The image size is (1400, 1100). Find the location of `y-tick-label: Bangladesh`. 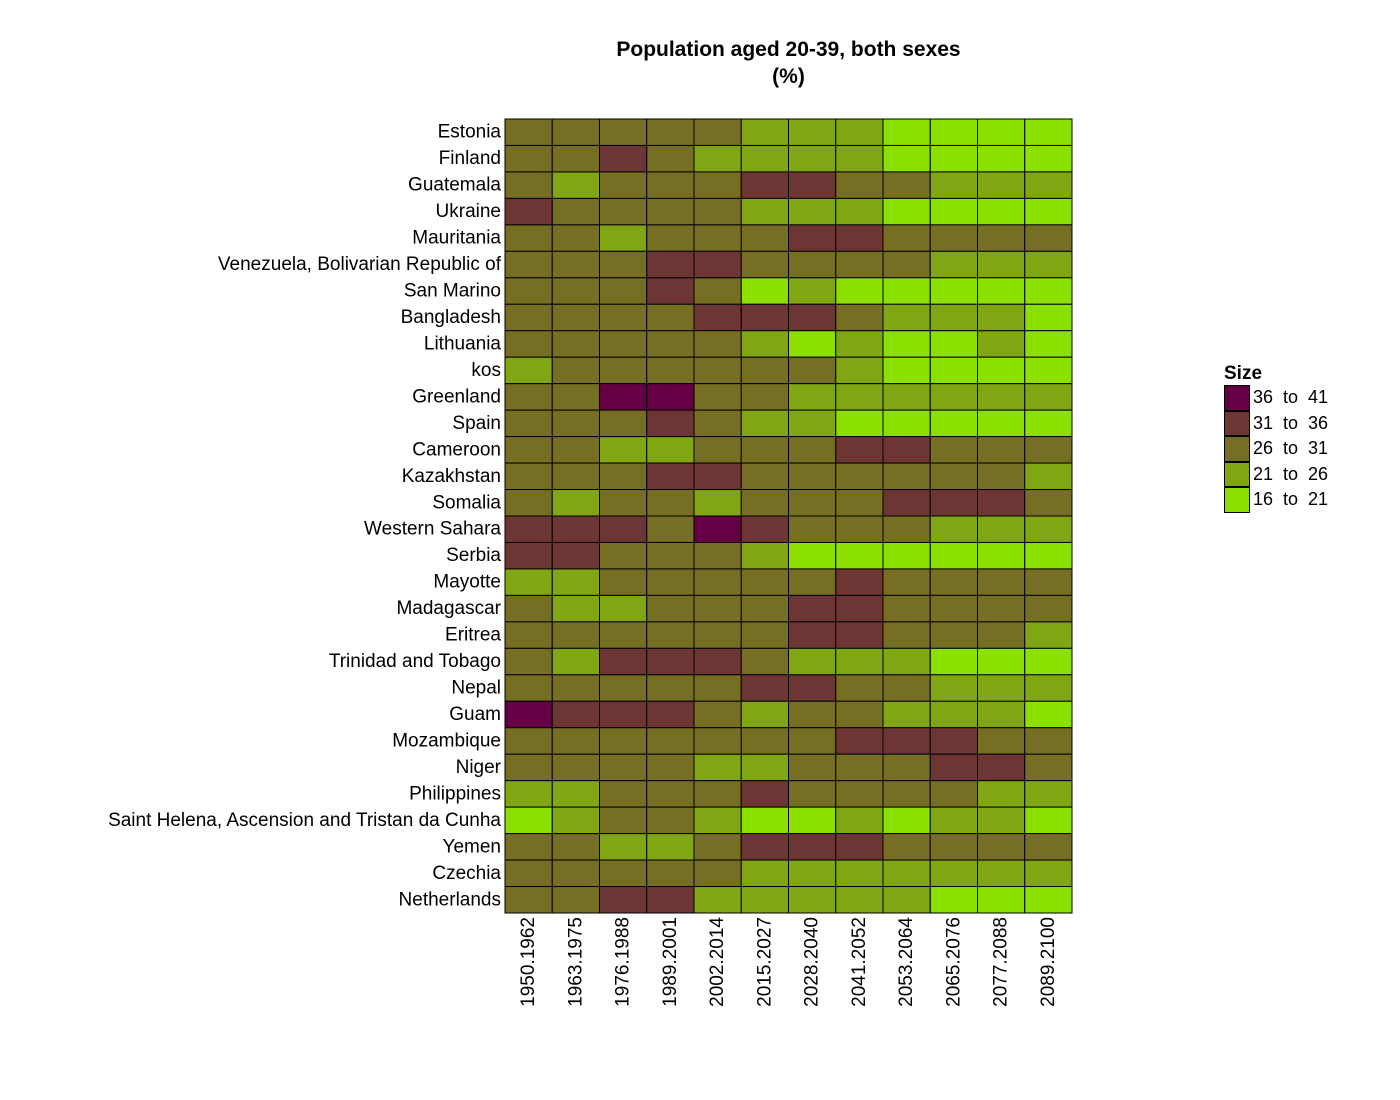

y-tick-label: Bangladesh is located at coordinates (451, 317).